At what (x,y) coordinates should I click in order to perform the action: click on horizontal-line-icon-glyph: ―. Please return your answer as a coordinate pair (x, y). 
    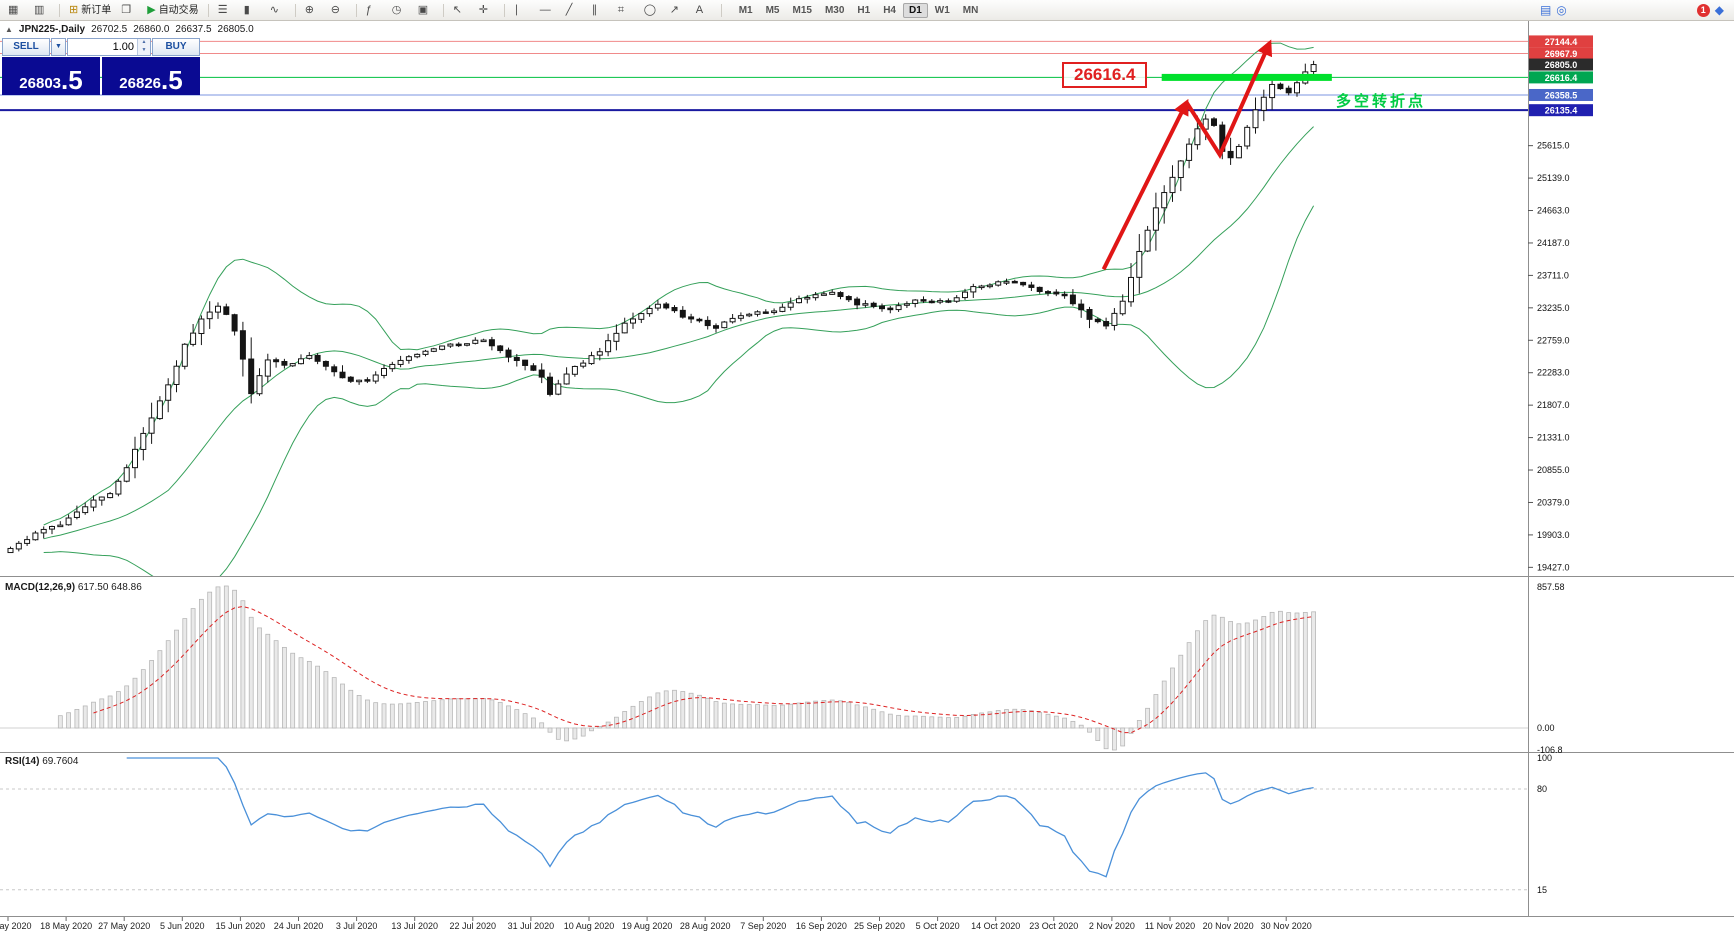
    Looking at the image, I should click on (545, 9).